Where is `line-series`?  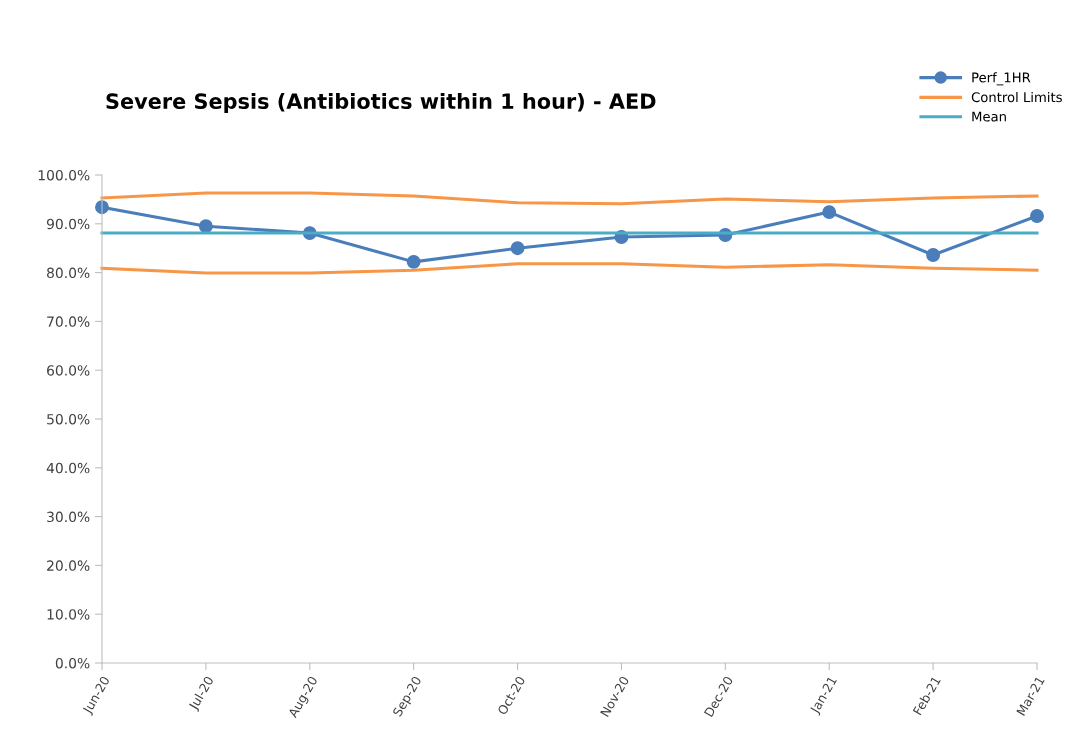
line-series is located at coordinates (569, 198).